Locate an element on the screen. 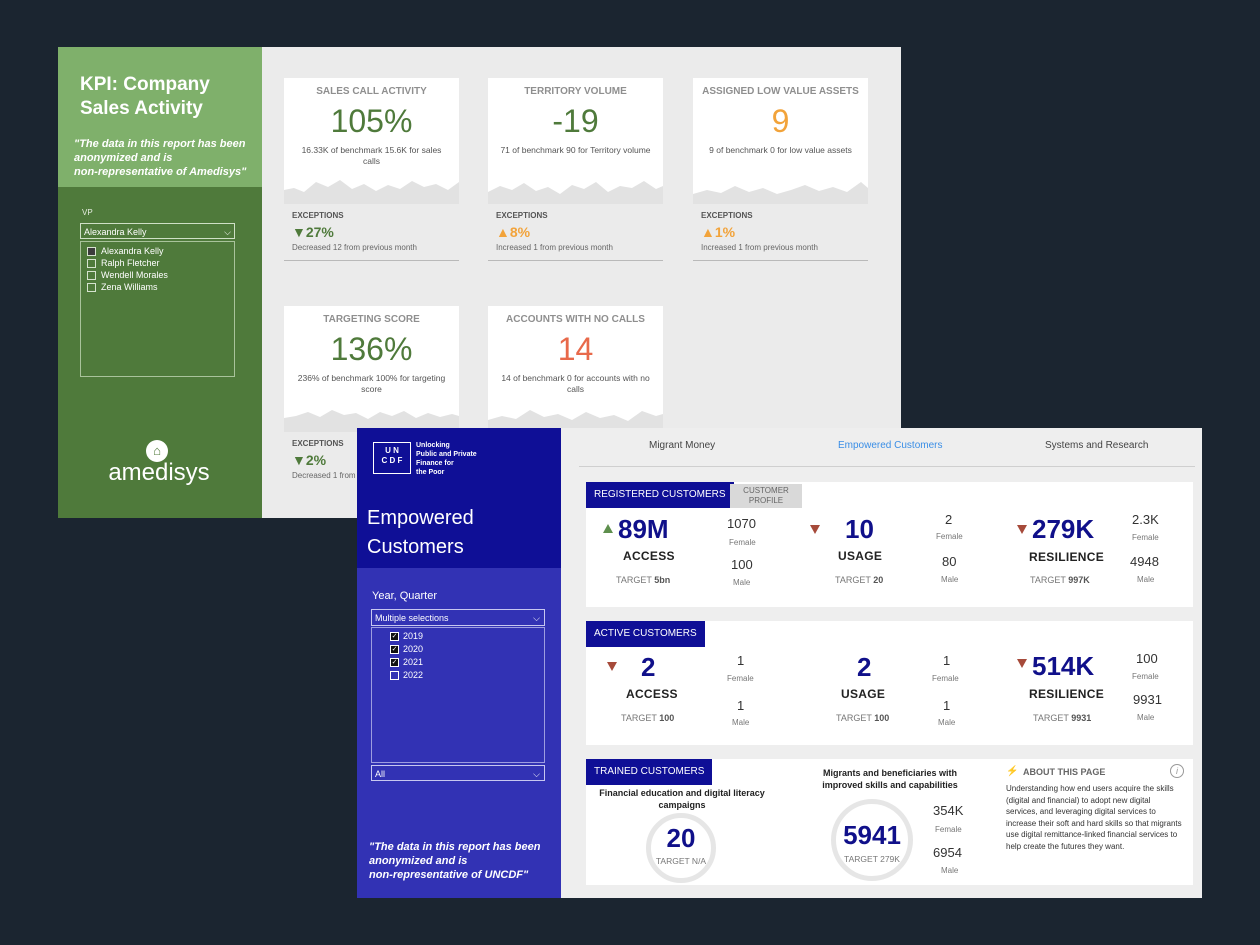 Image resolution: width=1260 pixels, height=945 pixels. kpi-value: -19 is located at coordinates (575, 121).